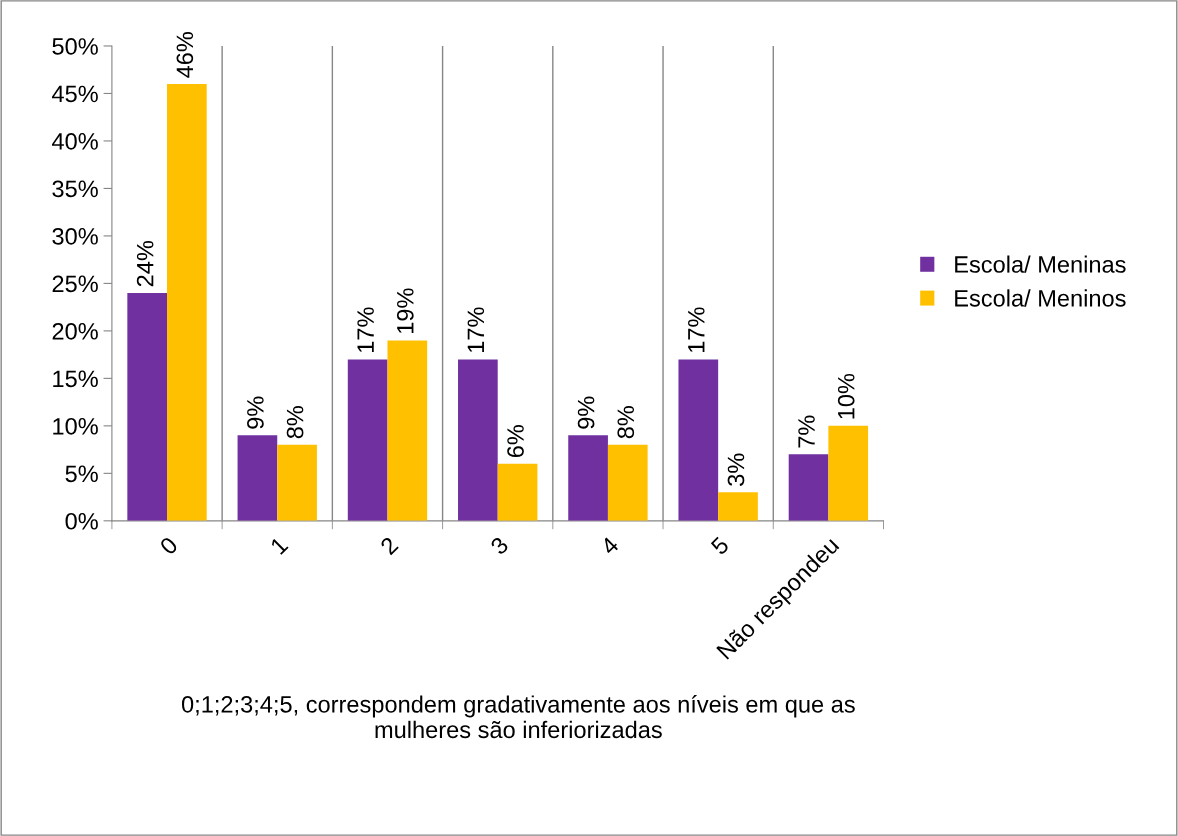 This screenshot has width=1178, height=836. Describe the element at coordinates (499, 545) in the screenshot. I see `x-tick-label: 3` at that location.